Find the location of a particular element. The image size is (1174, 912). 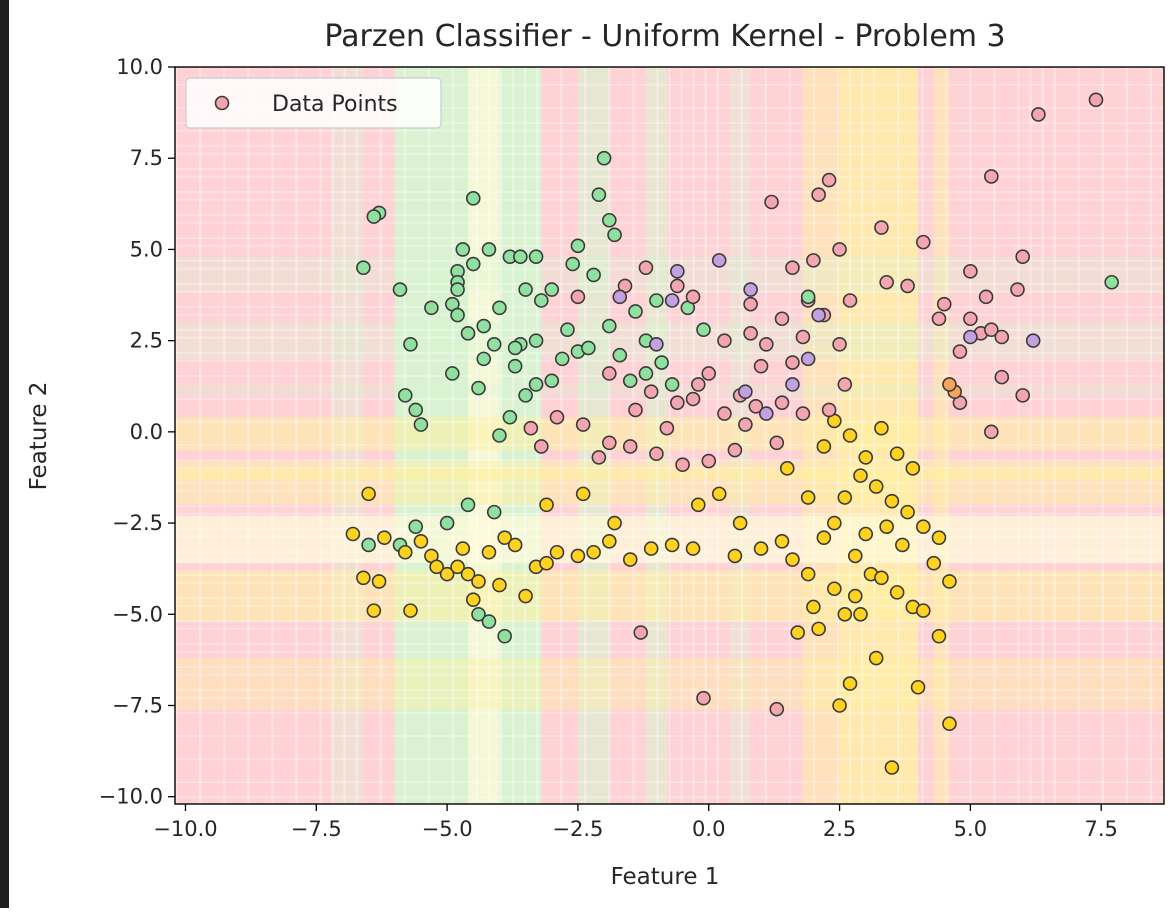

x-tick-label: 7.5 is located at coordinates (1101, 829).